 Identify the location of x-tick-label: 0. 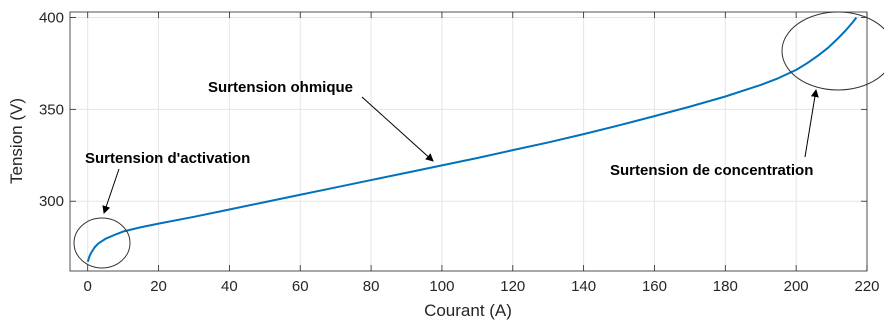
(88, 286).